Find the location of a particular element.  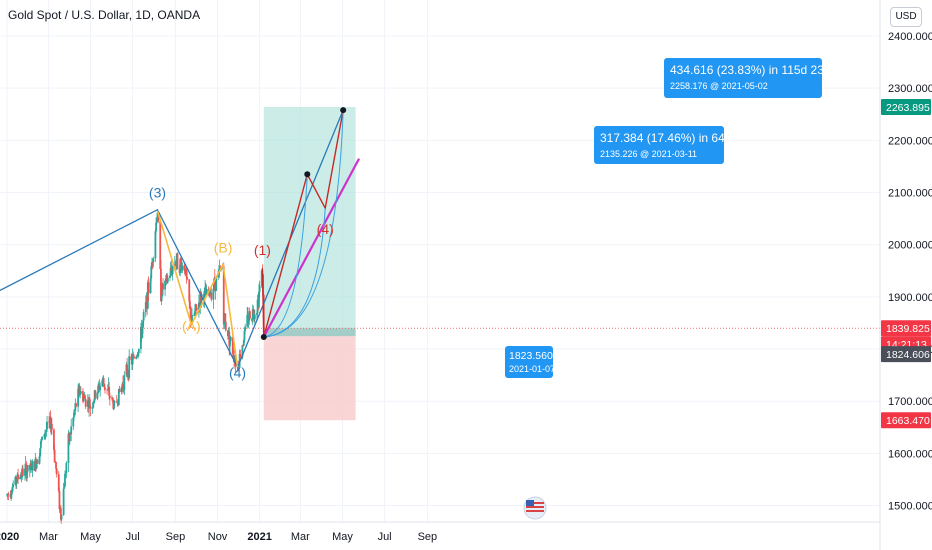

price-tick-label: 2300.000 is located at coordinates (910, 89).